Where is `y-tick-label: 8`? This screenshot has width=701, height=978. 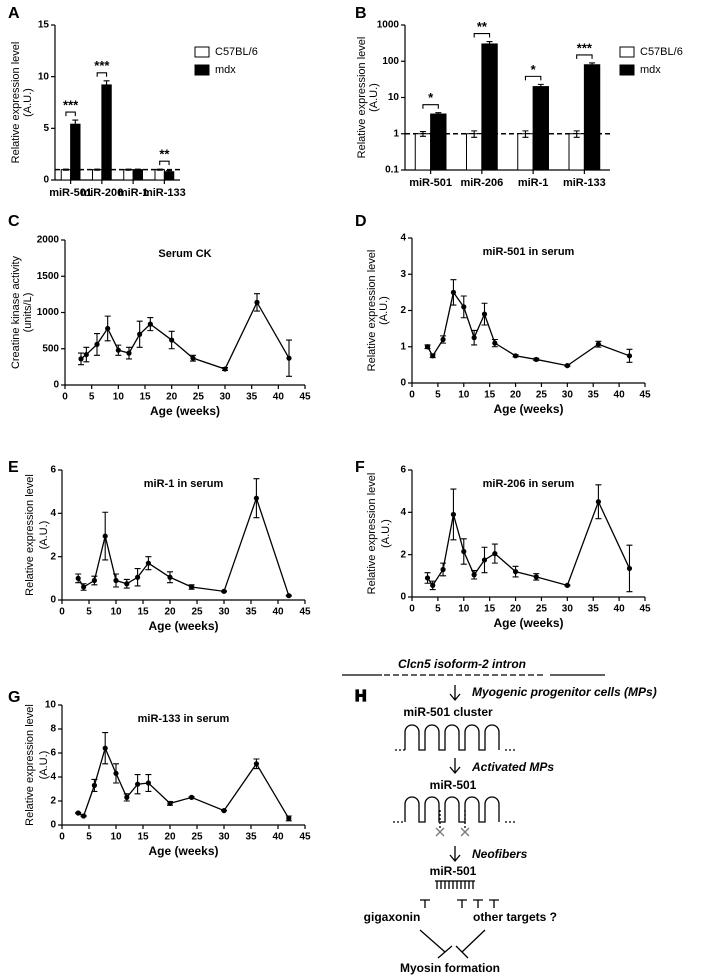 y-tick-label: 8 is located at coordinates (53, 729).